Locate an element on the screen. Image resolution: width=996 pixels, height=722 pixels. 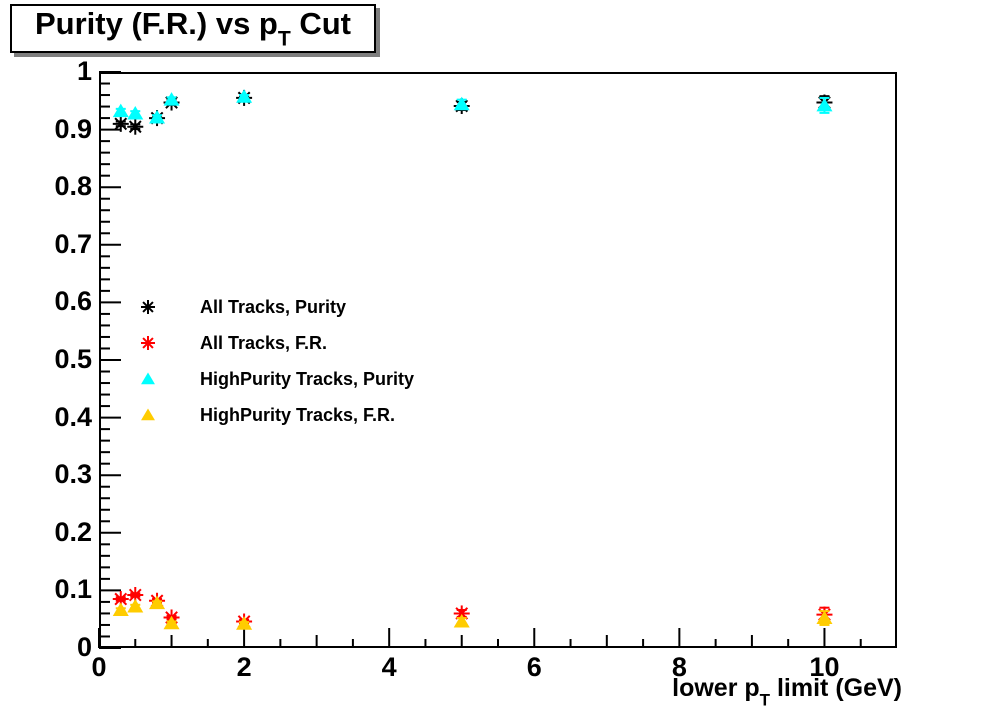
legend-item: HighPurity Tracks, F.R. is located at coordinates (274, 415).